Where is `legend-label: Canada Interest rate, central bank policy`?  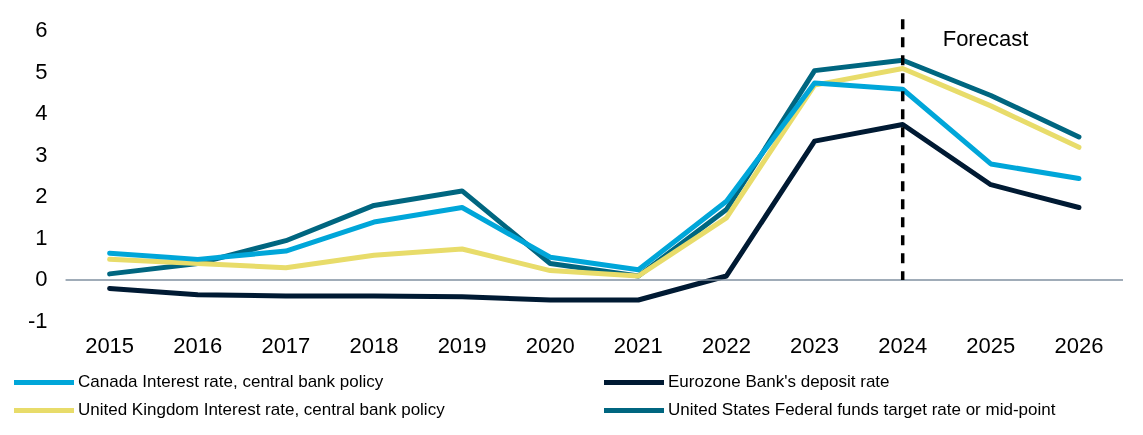 legend-label: Canada Interest rate, central bank policy is located at coordinates (231, 382).